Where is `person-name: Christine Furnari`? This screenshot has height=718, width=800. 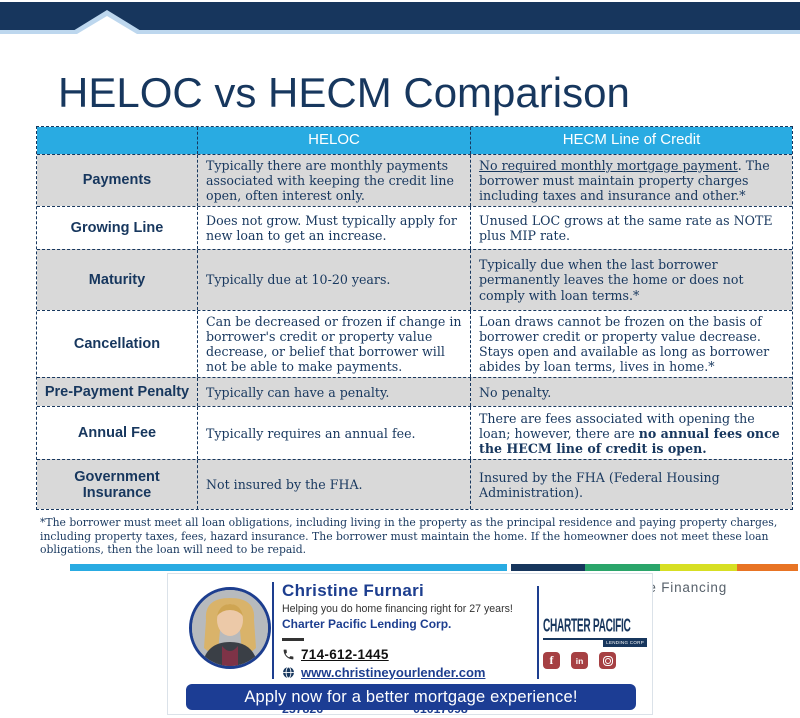
person-name: Christine Furnari is located at coordinates (353, 590).